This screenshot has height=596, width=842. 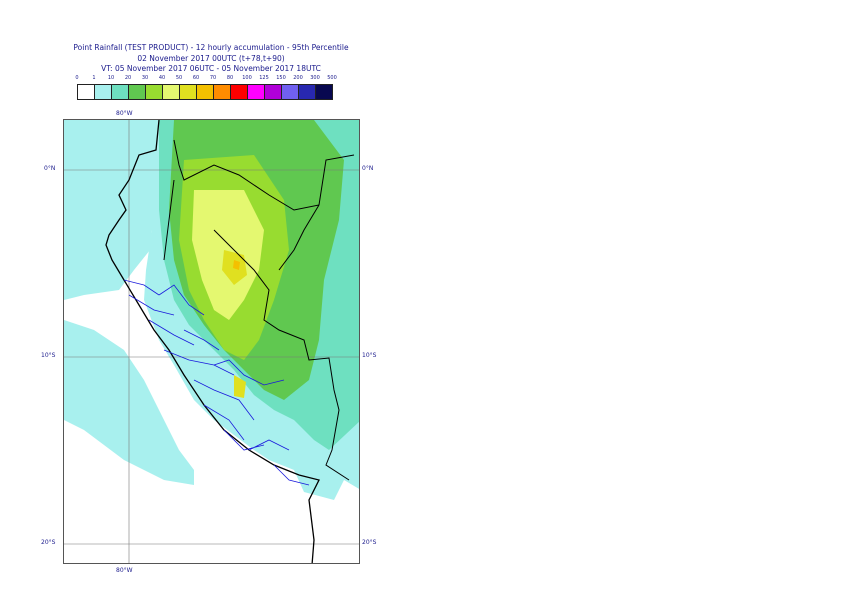 I want to click on legend-tick-label: 150, so click(x=281, y=78).